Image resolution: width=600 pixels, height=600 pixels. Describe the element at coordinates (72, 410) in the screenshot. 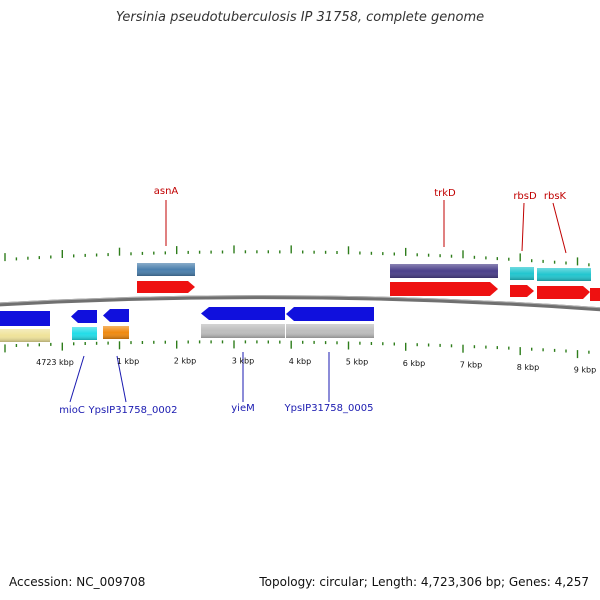

I see `label-mioC: mioC` at that location.